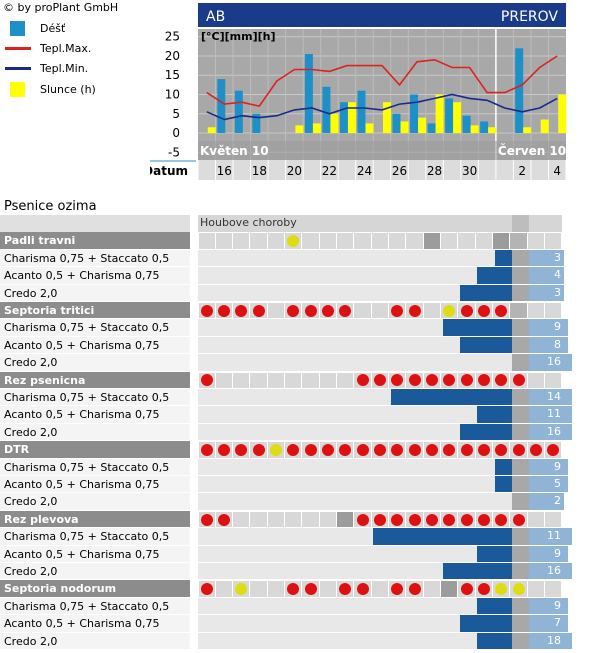 Image resolution: width=600 pixels, height=653 pixels. What do you see at coordinates (234, 151) in the screenshot?
I see `month-label: Květen 10` at bounding box center [234, 151].